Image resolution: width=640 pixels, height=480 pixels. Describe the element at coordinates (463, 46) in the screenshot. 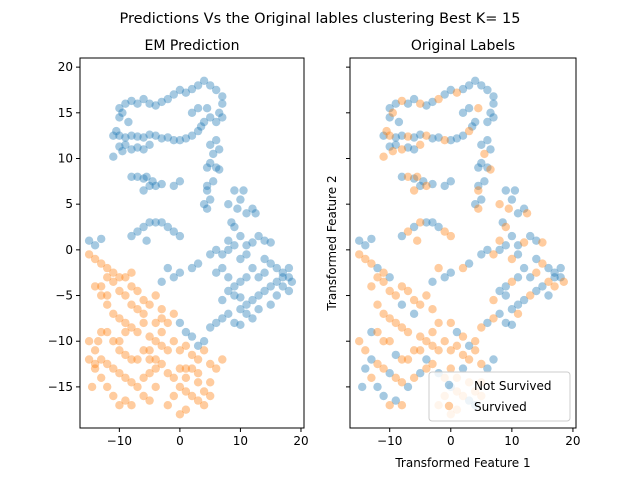

I see `right-panel-title: Original Labels` at that location.